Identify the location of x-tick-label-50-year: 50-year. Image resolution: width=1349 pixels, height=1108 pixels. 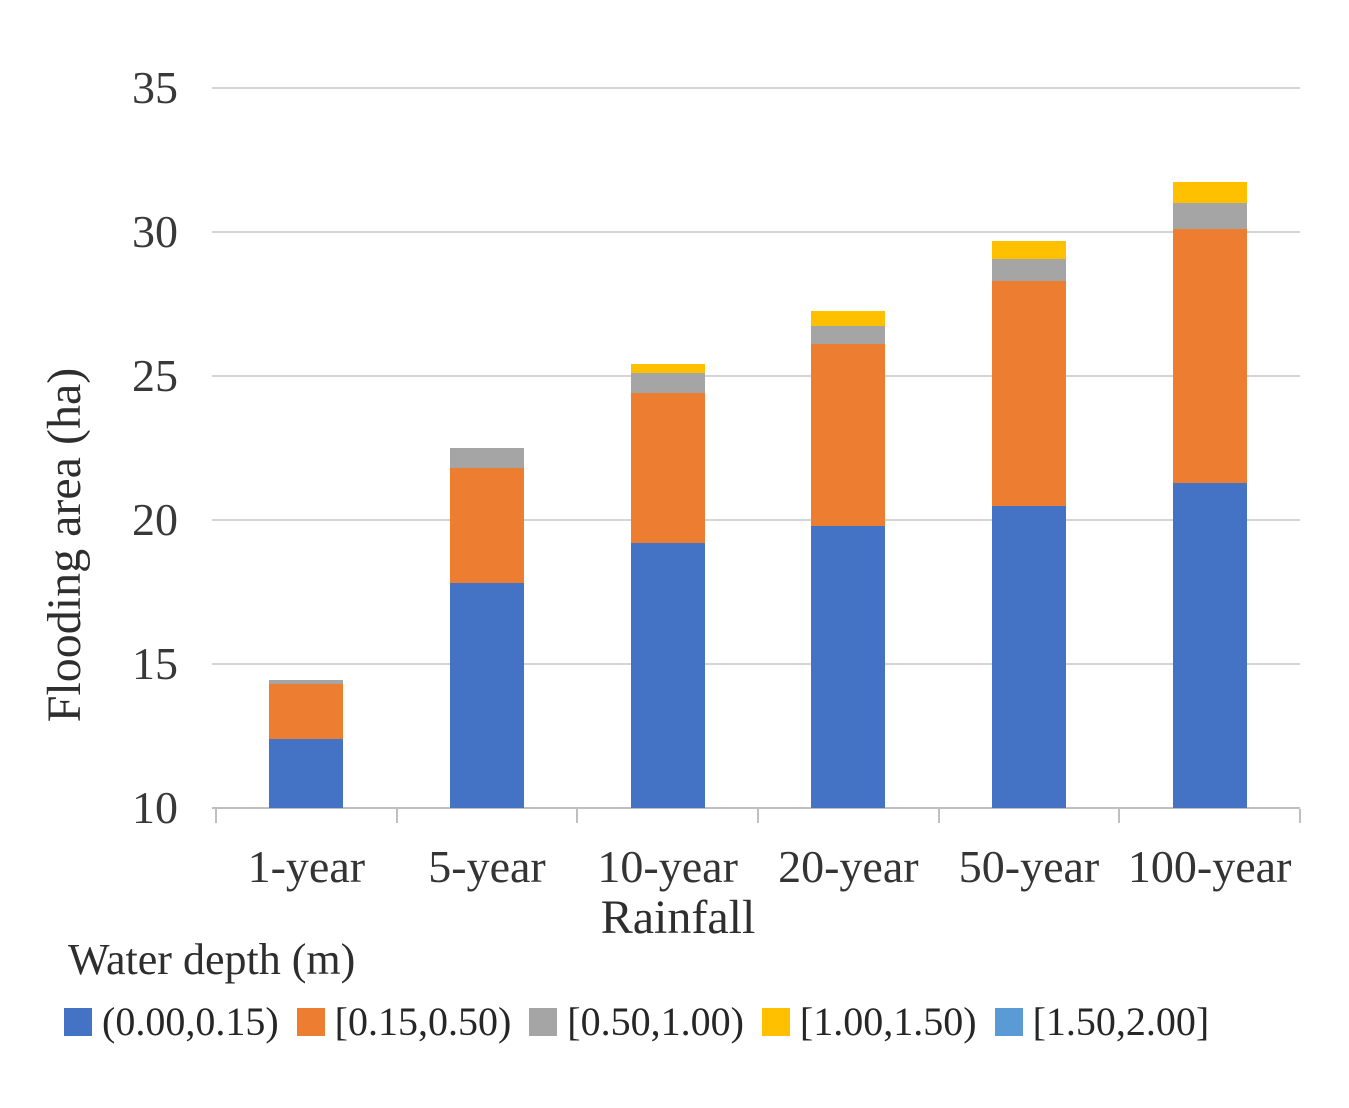
(1029, 866).